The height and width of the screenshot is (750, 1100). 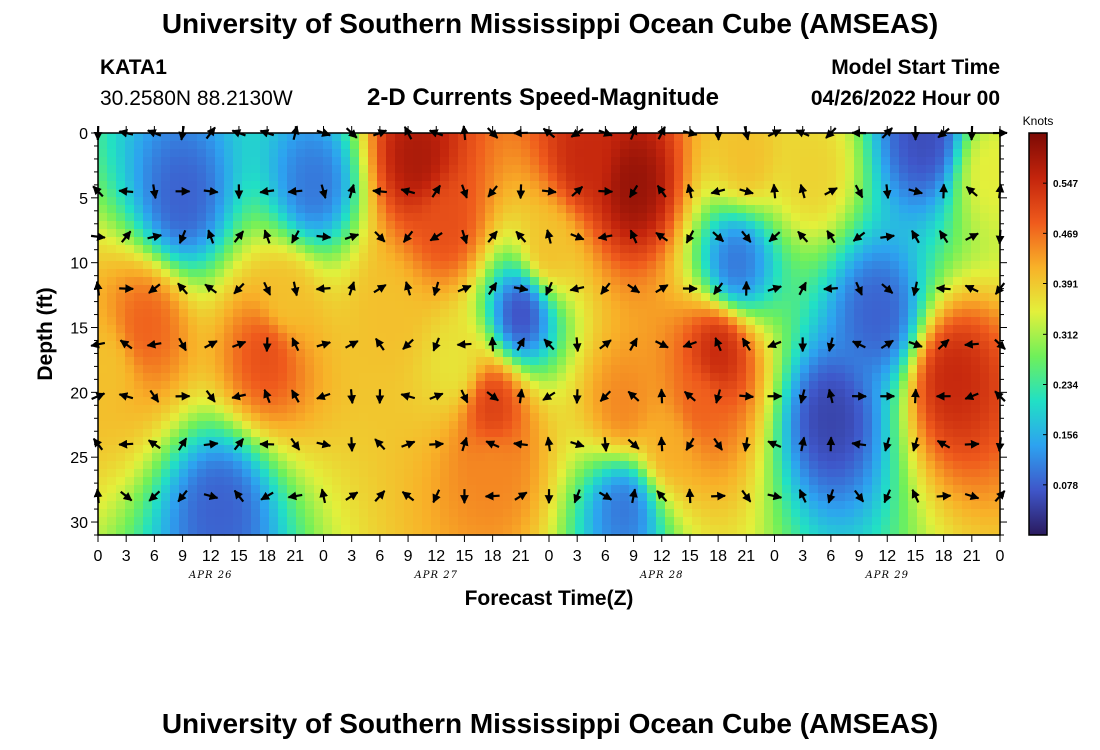 I want to click on model-start-label: Model Start Time, so click(x=915, y=67).